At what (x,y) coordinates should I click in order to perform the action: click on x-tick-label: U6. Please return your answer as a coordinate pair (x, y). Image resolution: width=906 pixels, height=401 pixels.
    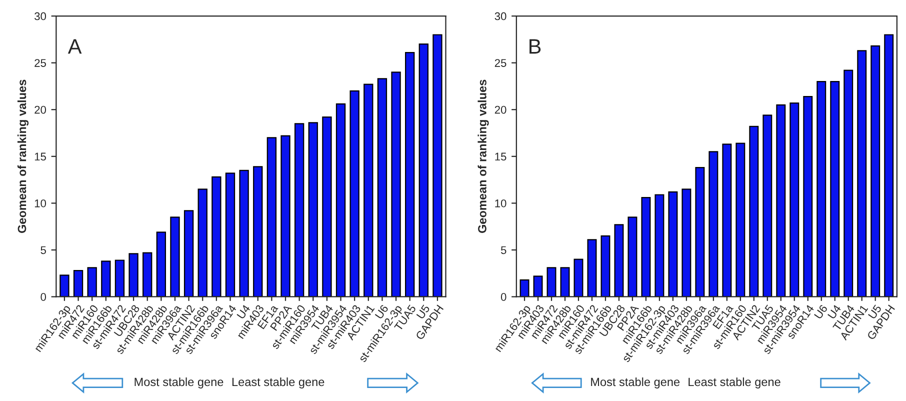
    Looking at the image, I should click on (821, 312).